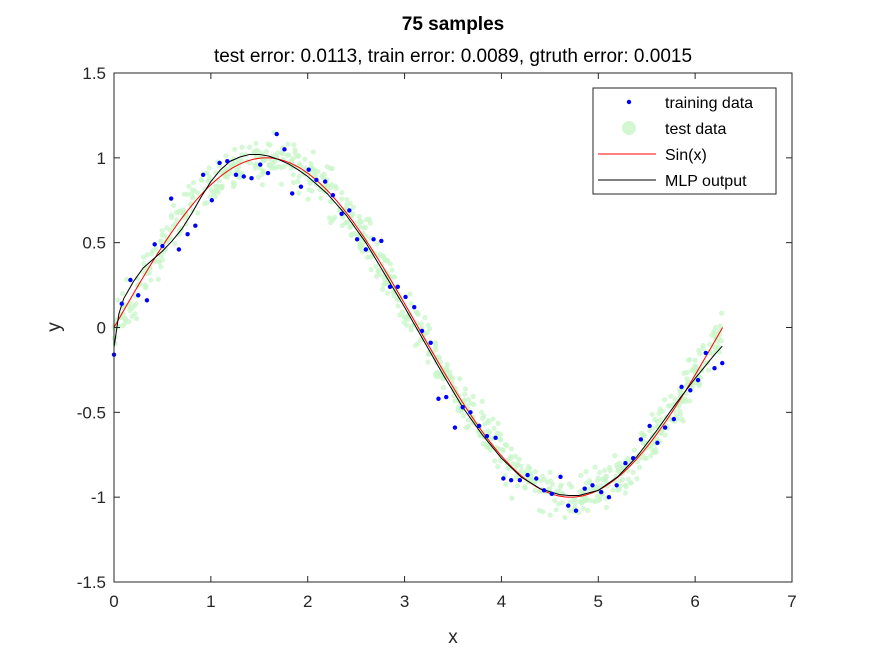 Image resolution: width=875 pixels, height=656 pixels. I want to click on x-tick-label: 4, so click(501, 601).